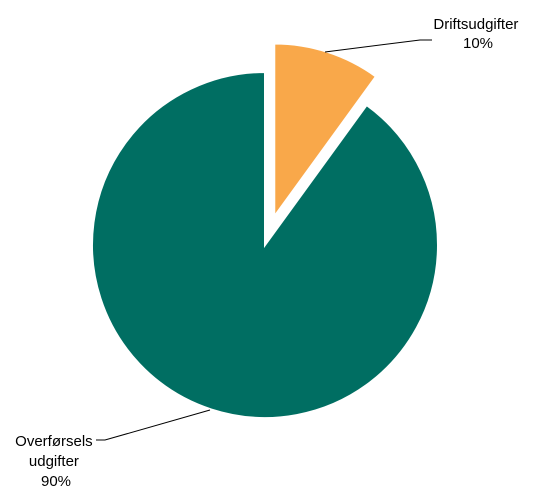 This screenshot has height=494, width=534. Describe the element at coordinates (378, 46) in the screenshot. I see `leader-line-driftsudgifter` at that location.